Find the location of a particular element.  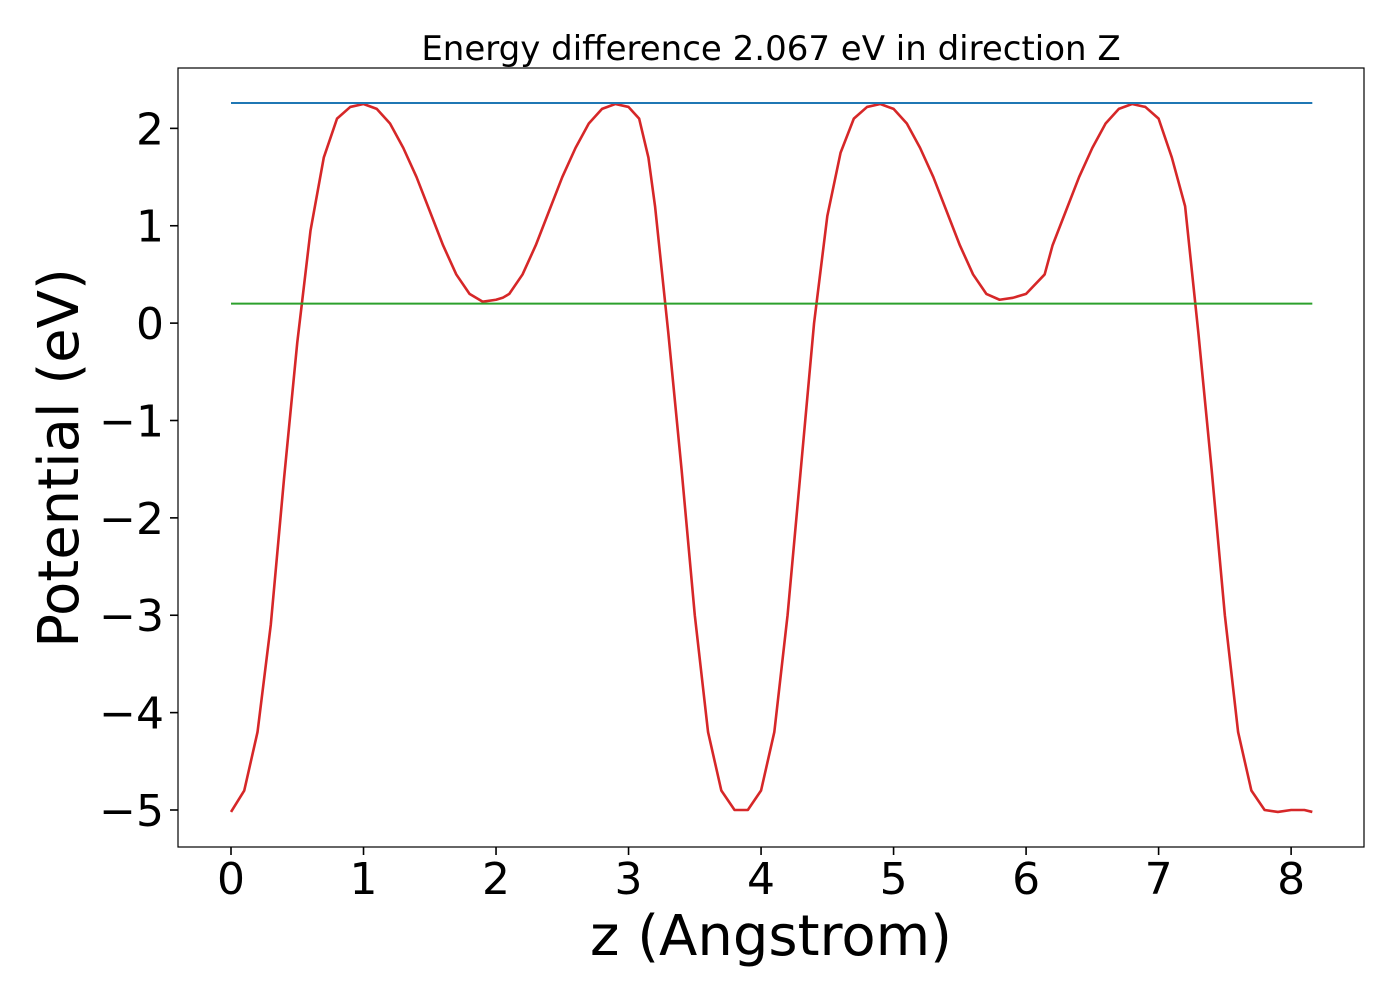

x-tick-label: 4 is located at coordinates (761, 879).